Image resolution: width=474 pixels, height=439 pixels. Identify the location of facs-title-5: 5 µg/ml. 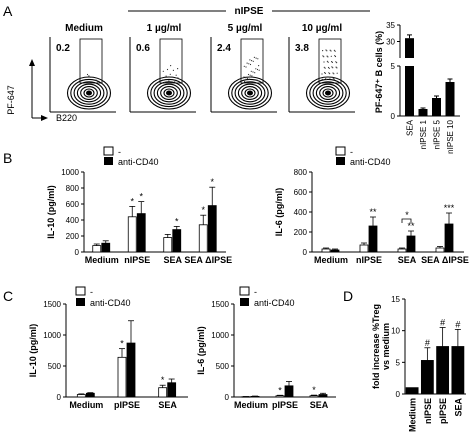
(245, 28).